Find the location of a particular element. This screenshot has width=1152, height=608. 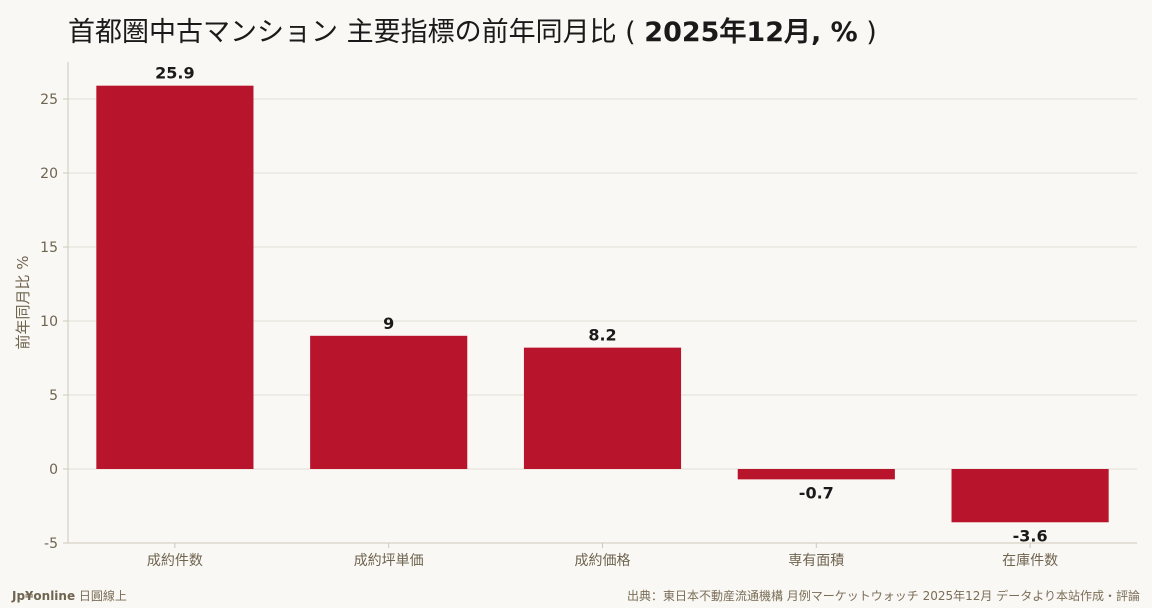

x-tick-label: 成約件数 is located at coordinates (175, 561).